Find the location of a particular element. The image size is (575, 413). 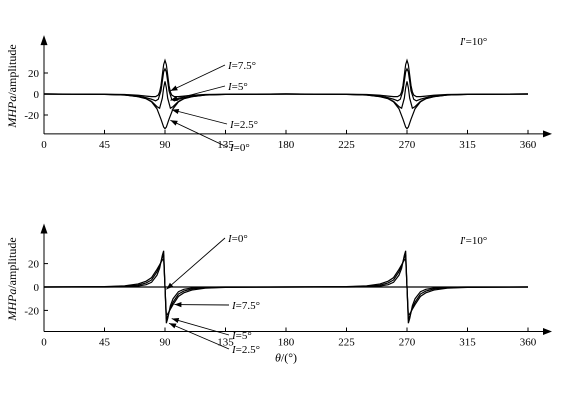

x-tick-label: 135 is located at coordinates (225, 145).